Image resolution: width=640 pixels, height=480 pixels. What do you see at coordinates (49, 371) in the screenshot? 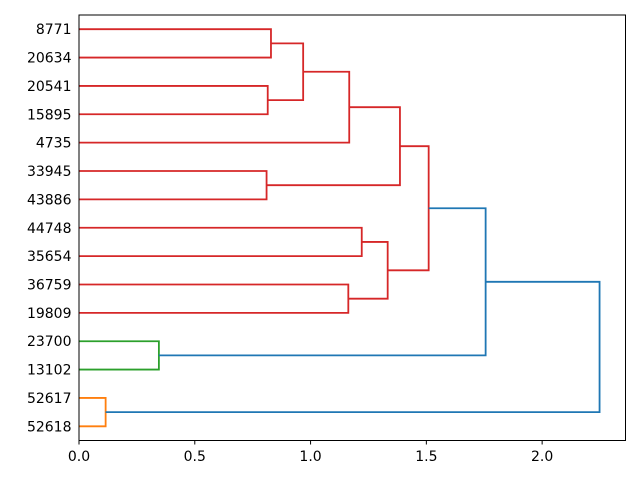
I see `leaf-label: 13102` at bounding box center [49, 371].